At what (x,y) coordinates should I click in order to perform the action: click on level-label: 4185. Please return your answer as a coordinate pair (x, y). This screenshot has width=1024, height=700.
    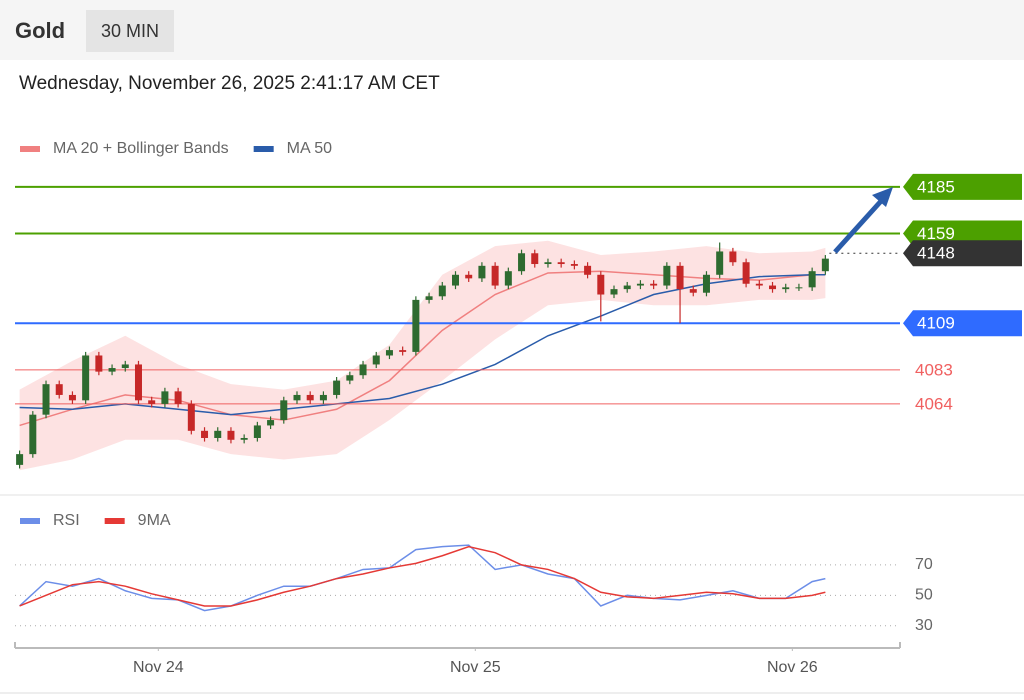
    Looking at the image, I should click on (936, 186).